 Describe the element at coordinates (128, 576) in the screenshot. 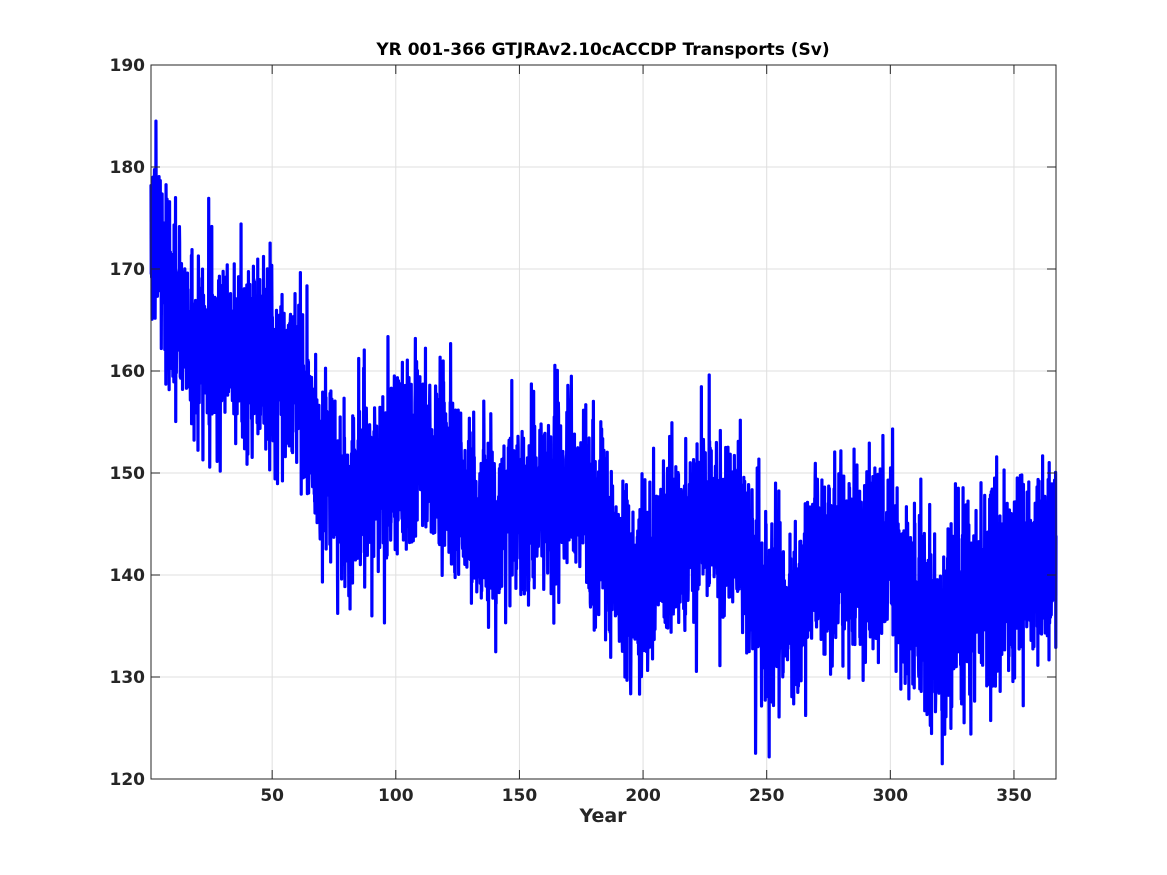

I see `y-tick-label: 140` at that location.